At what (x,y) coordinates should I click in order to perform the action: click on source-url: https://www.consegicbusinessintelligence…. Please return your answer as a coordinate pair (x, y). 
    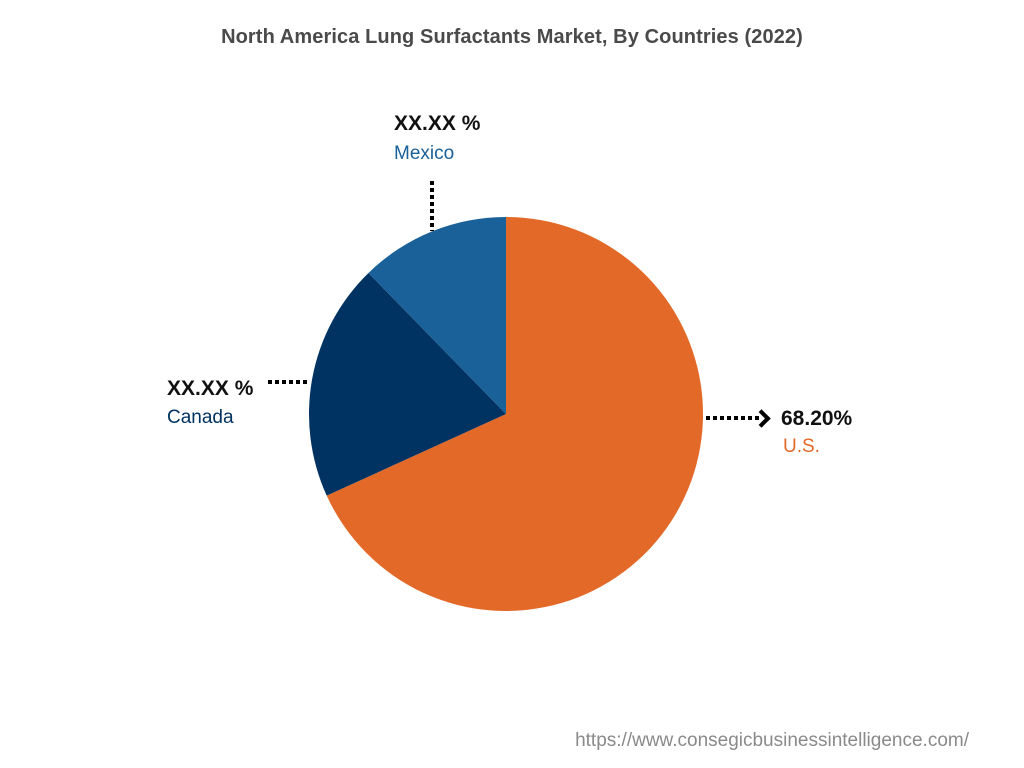
    Looking at the image, I should click on (772, 740).